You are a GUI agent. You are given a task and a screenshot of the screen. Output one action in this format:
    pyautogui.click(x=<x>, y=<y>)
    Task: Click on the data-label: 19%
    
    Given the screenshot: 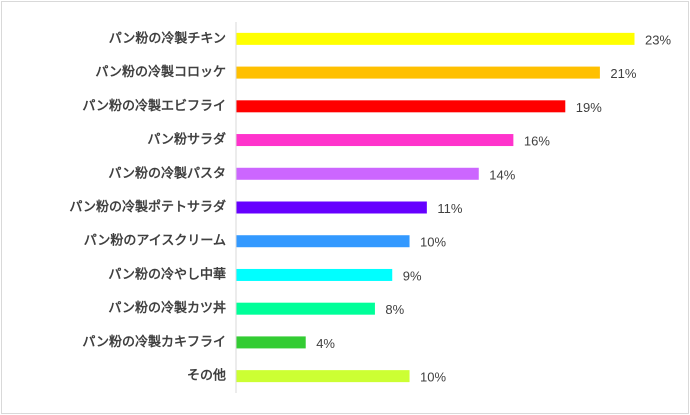 What is the action you would take?
    pyautogui.click(x=589, y=107)
    